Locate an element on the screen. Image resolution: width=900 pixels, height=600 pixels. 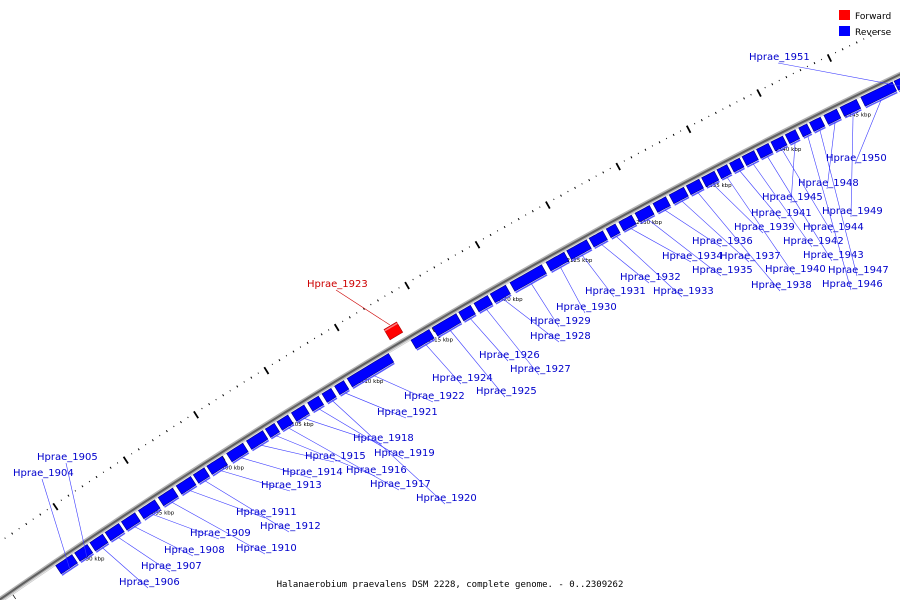
gene-arrow-hprae-1942 is located at coordinates (750, 158).